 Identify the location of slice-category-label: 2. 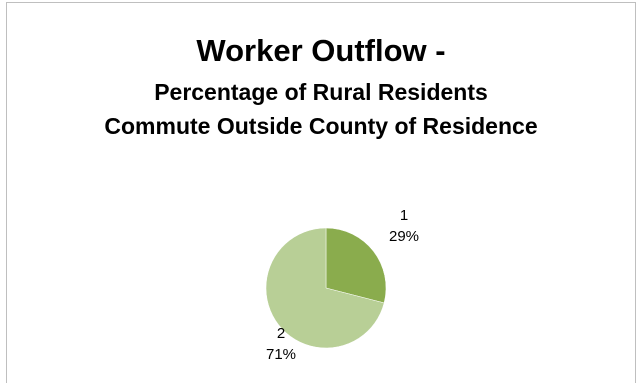
(281, 333).